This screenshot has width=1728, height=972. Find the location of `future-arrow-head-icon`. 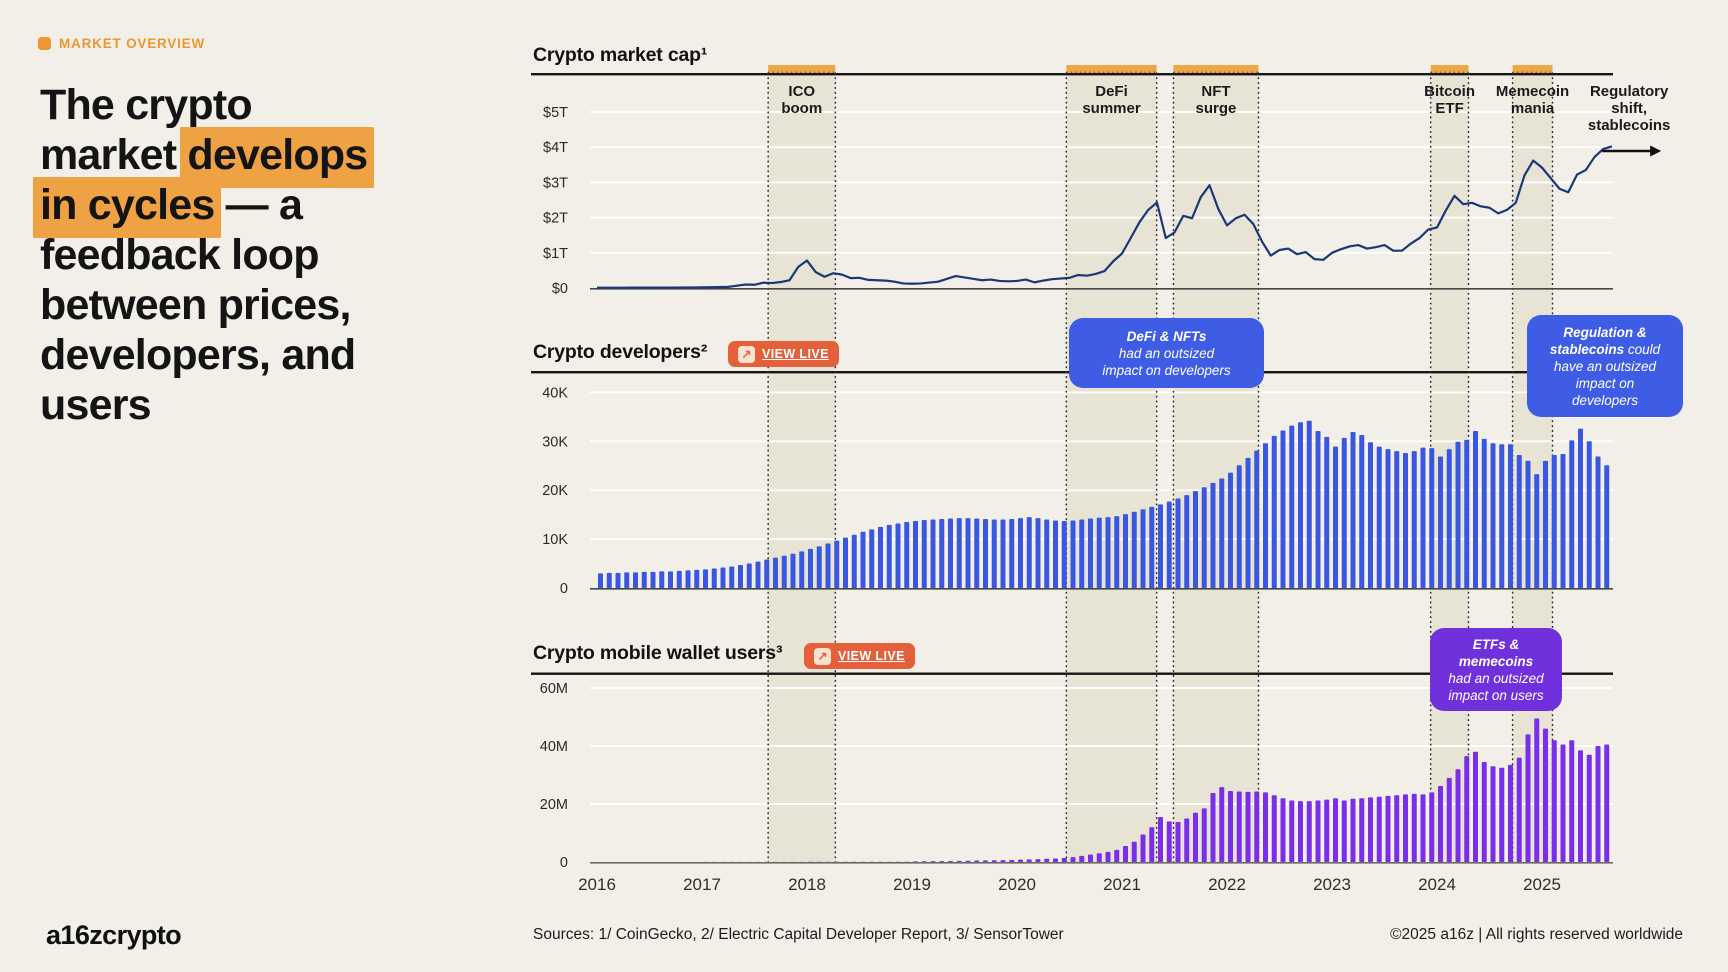

future-arrow-head-icon is located at coordinates (1656, 151).